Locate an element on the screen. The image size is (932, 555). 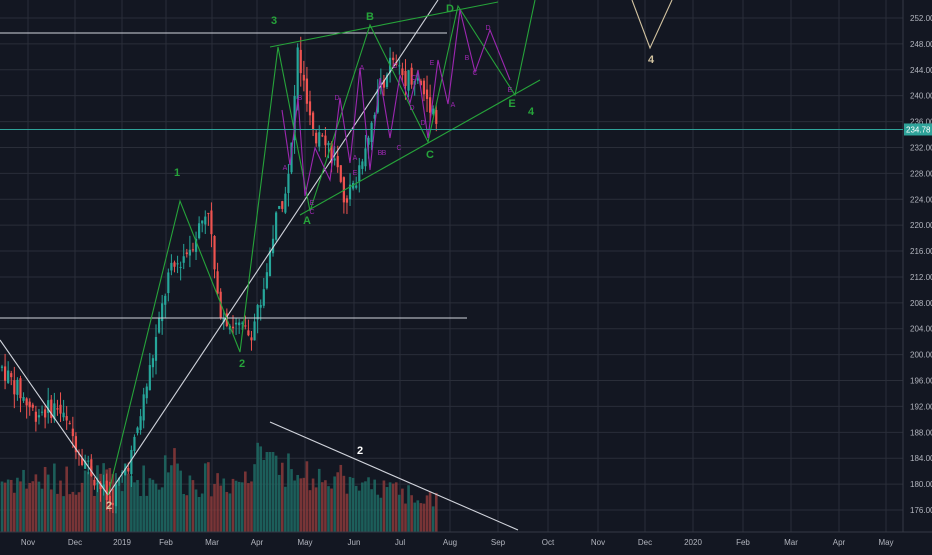
y-tick-label: 216.00 is located at coordinates (921, 251).